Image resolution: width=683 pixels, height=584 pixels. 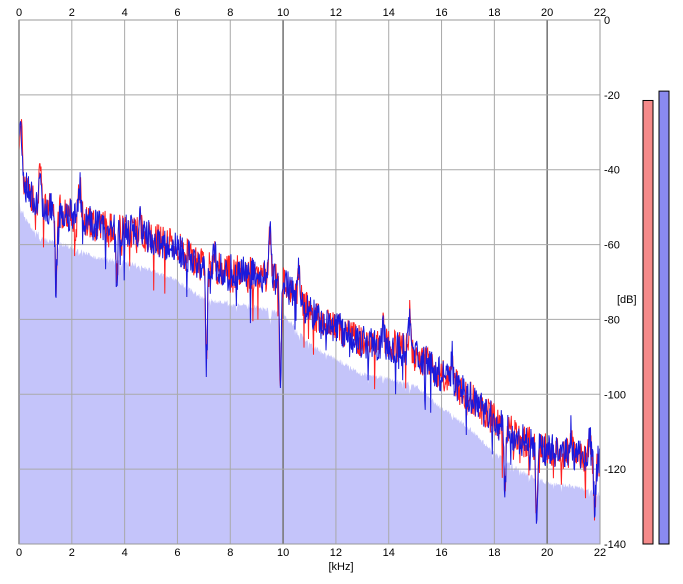 What do you see at coordinates (600, 553) in the screenshot?
I see `x-tick-label-bottom: 22` at bounding box center [600, 553].